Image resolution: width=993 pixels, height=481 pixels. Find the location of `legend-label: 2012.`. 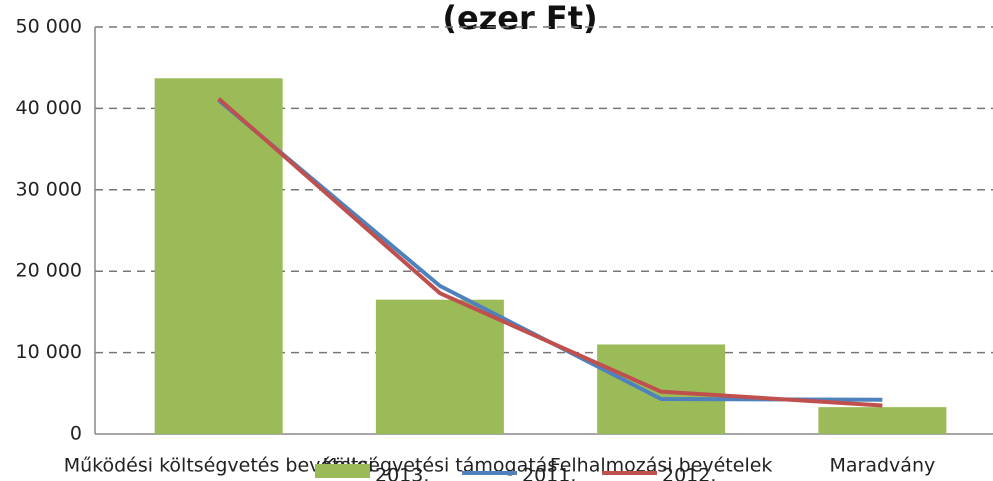

legend-label: 2012. is located at coordinates (689, 473).